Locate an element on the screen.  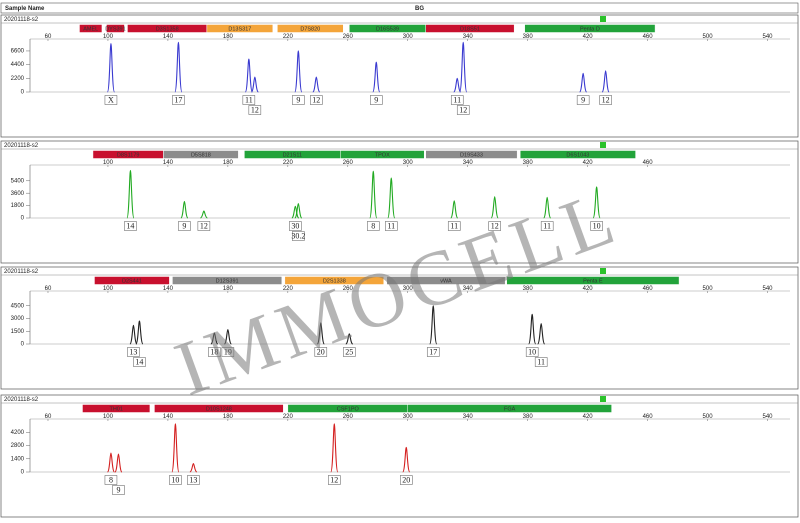
locus-name: TPOX is located at coordinates (382, 155).